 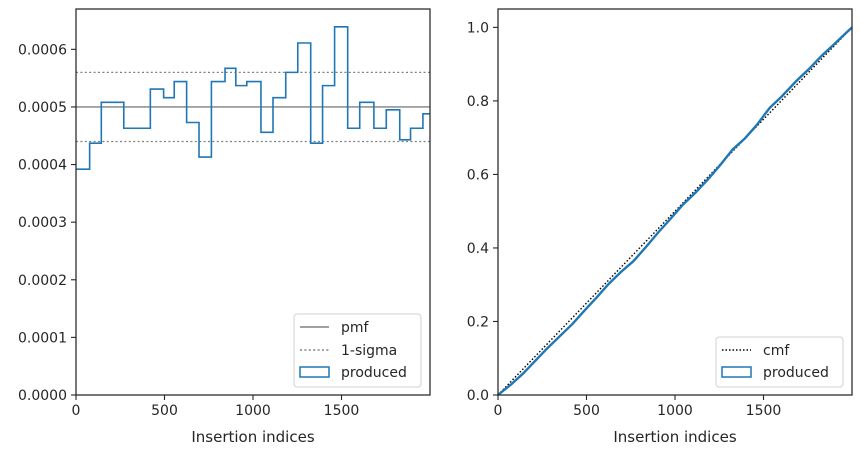 What do you see at coordinates (779, 362) in the screenshot?
I see `cmf-legend: cmf produced` at bounding box center [779, 362].